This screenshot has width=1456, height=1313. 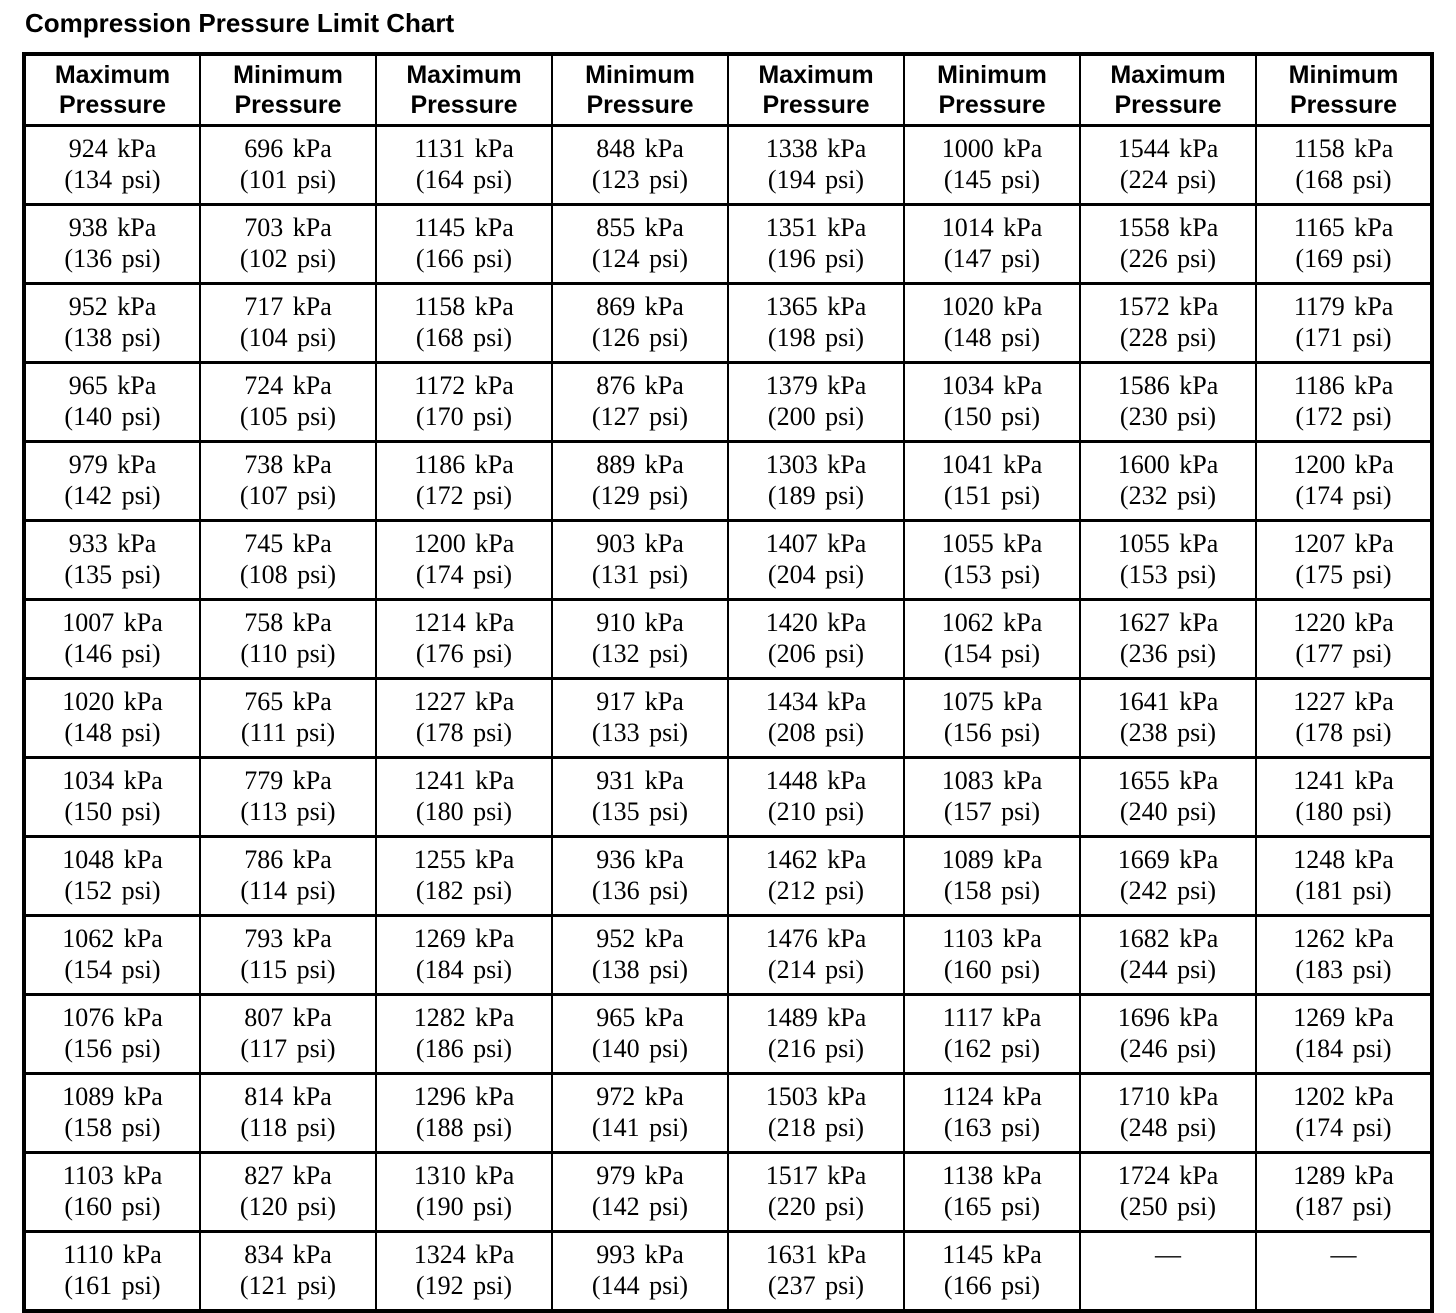 I want to click on psi-value: (146 psi), so click(x=112, y=653).